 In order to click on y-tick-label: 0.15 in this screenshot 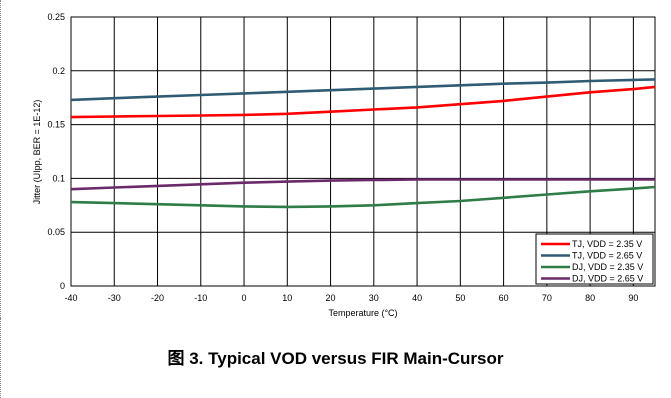, I will do `click(56, 125)`.